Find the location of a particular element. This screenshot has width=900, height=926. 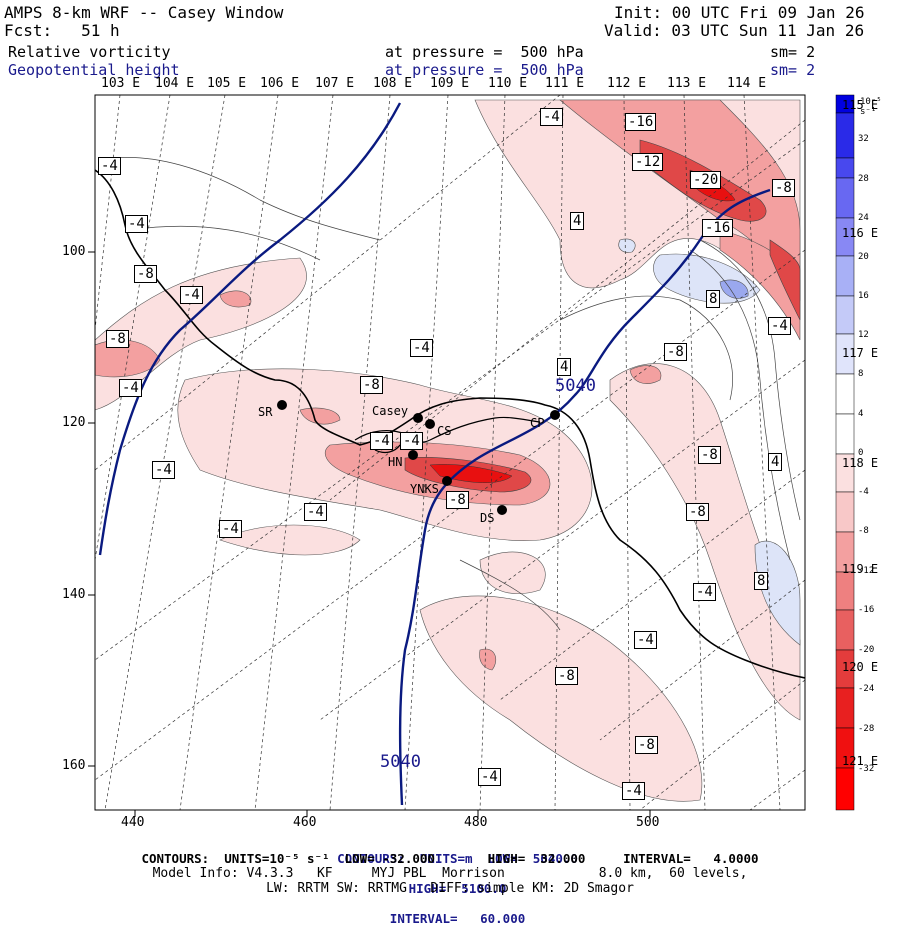

x-tick-500: 500 is located at coordinates (648, 822).